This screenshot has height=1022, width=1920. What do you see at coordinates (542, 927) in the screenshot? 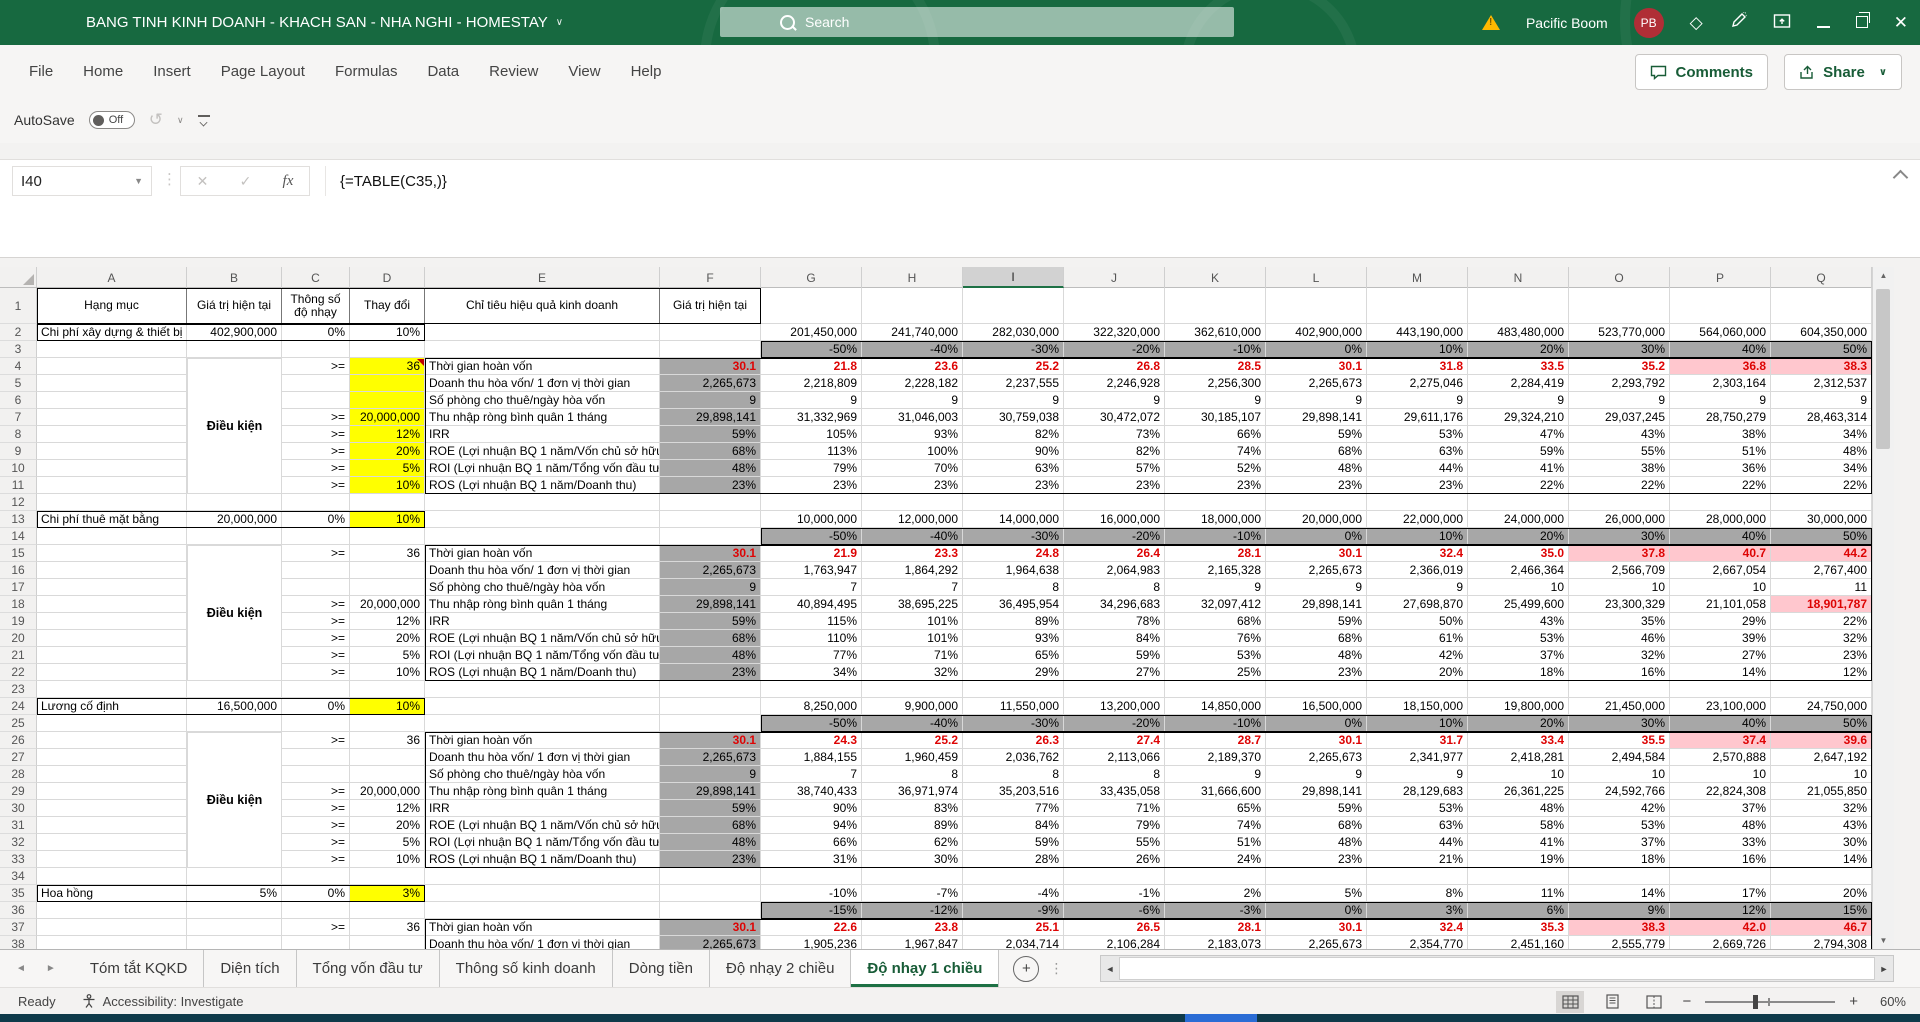
I see `cell-E37: Thời gian hoàn vốn` at bounding box center [542, 927].